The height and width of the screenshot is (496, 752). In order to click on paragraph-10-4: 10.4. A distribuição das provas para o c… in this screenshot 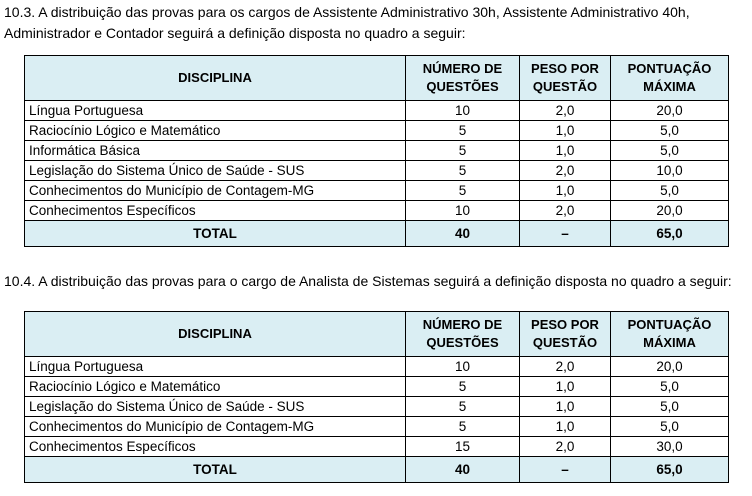, I will do `click(368, 281)`.